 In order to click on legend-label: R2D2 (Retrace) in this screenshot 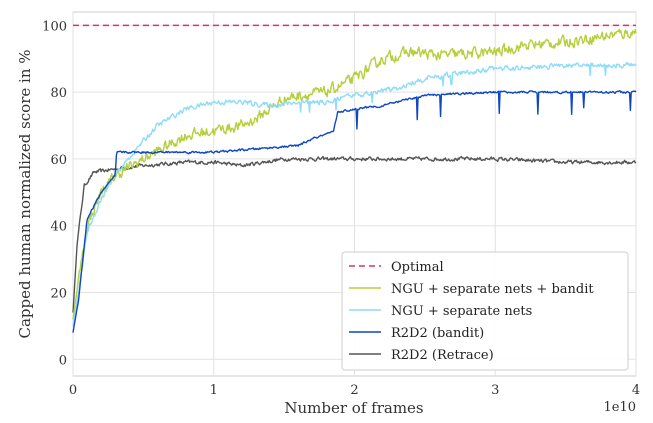, I will do `click(442, 355)`.